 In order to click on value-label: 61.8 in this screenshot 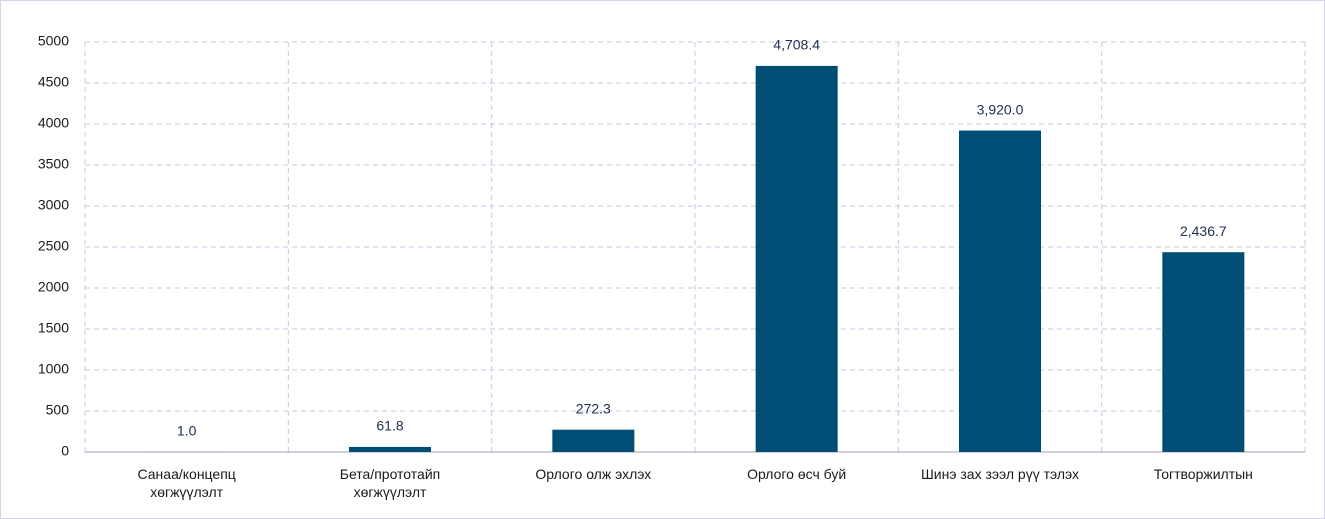, I will do `click(389, 426)`.